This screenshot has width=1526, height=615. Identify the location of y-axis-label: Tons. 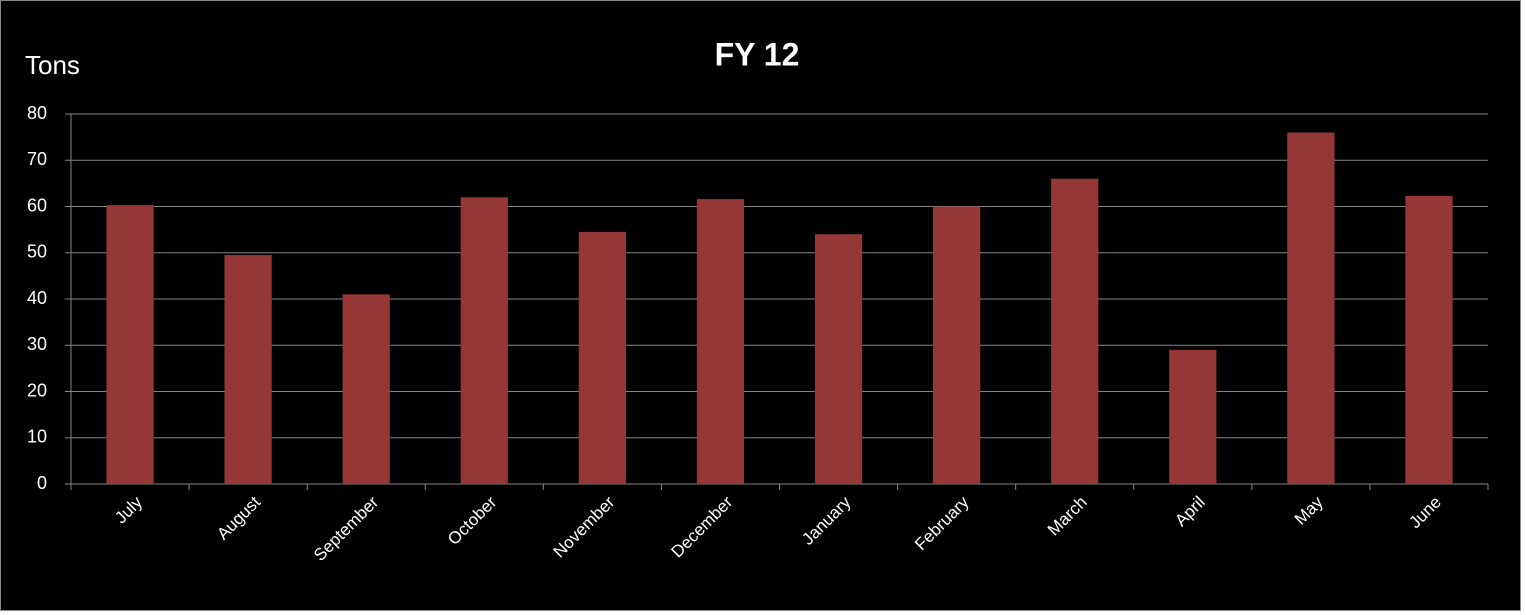
(52, 65).